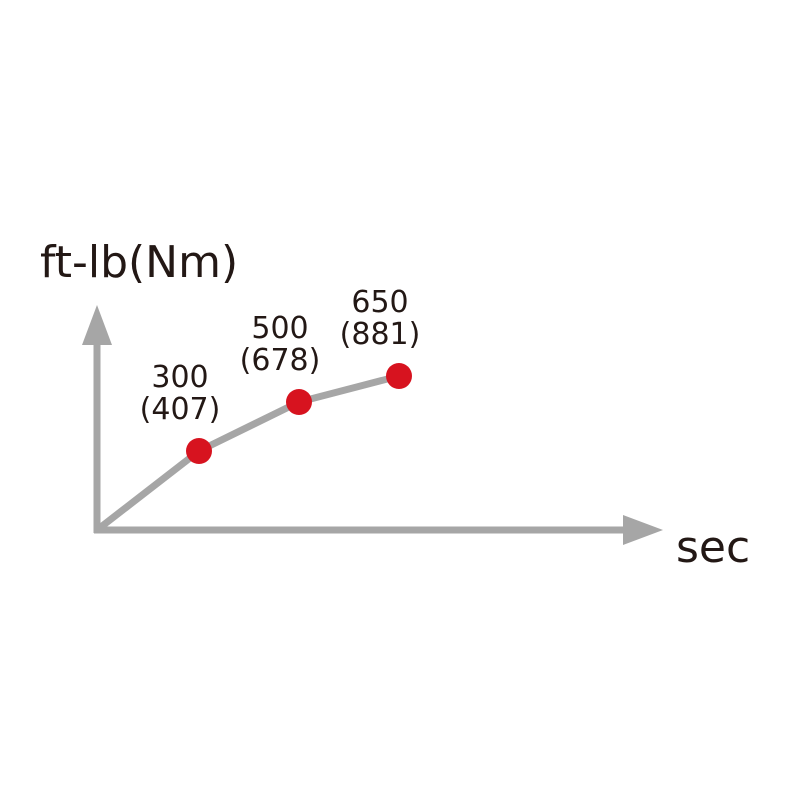 This screenshot has width=800, height=800. What do you see at coordinates (247, 452) in the screenshot?
I see `series-line` at bounding box center [247, 452].